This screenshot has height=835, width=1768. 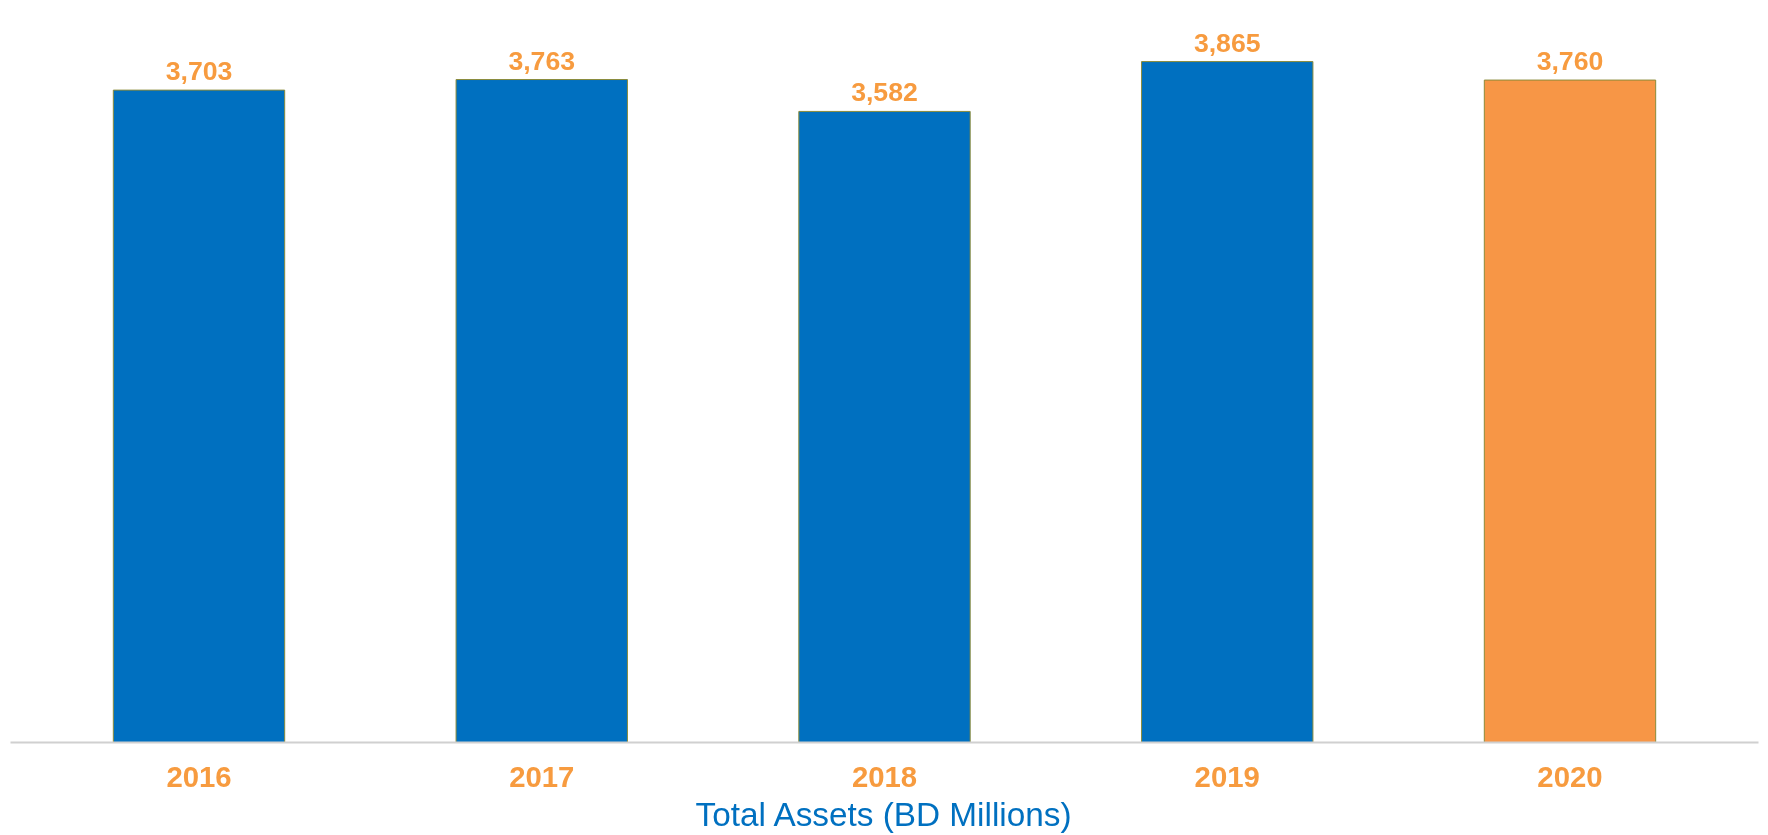 I want to click on x-tick-label: 2017, so click(x=542, y=776).